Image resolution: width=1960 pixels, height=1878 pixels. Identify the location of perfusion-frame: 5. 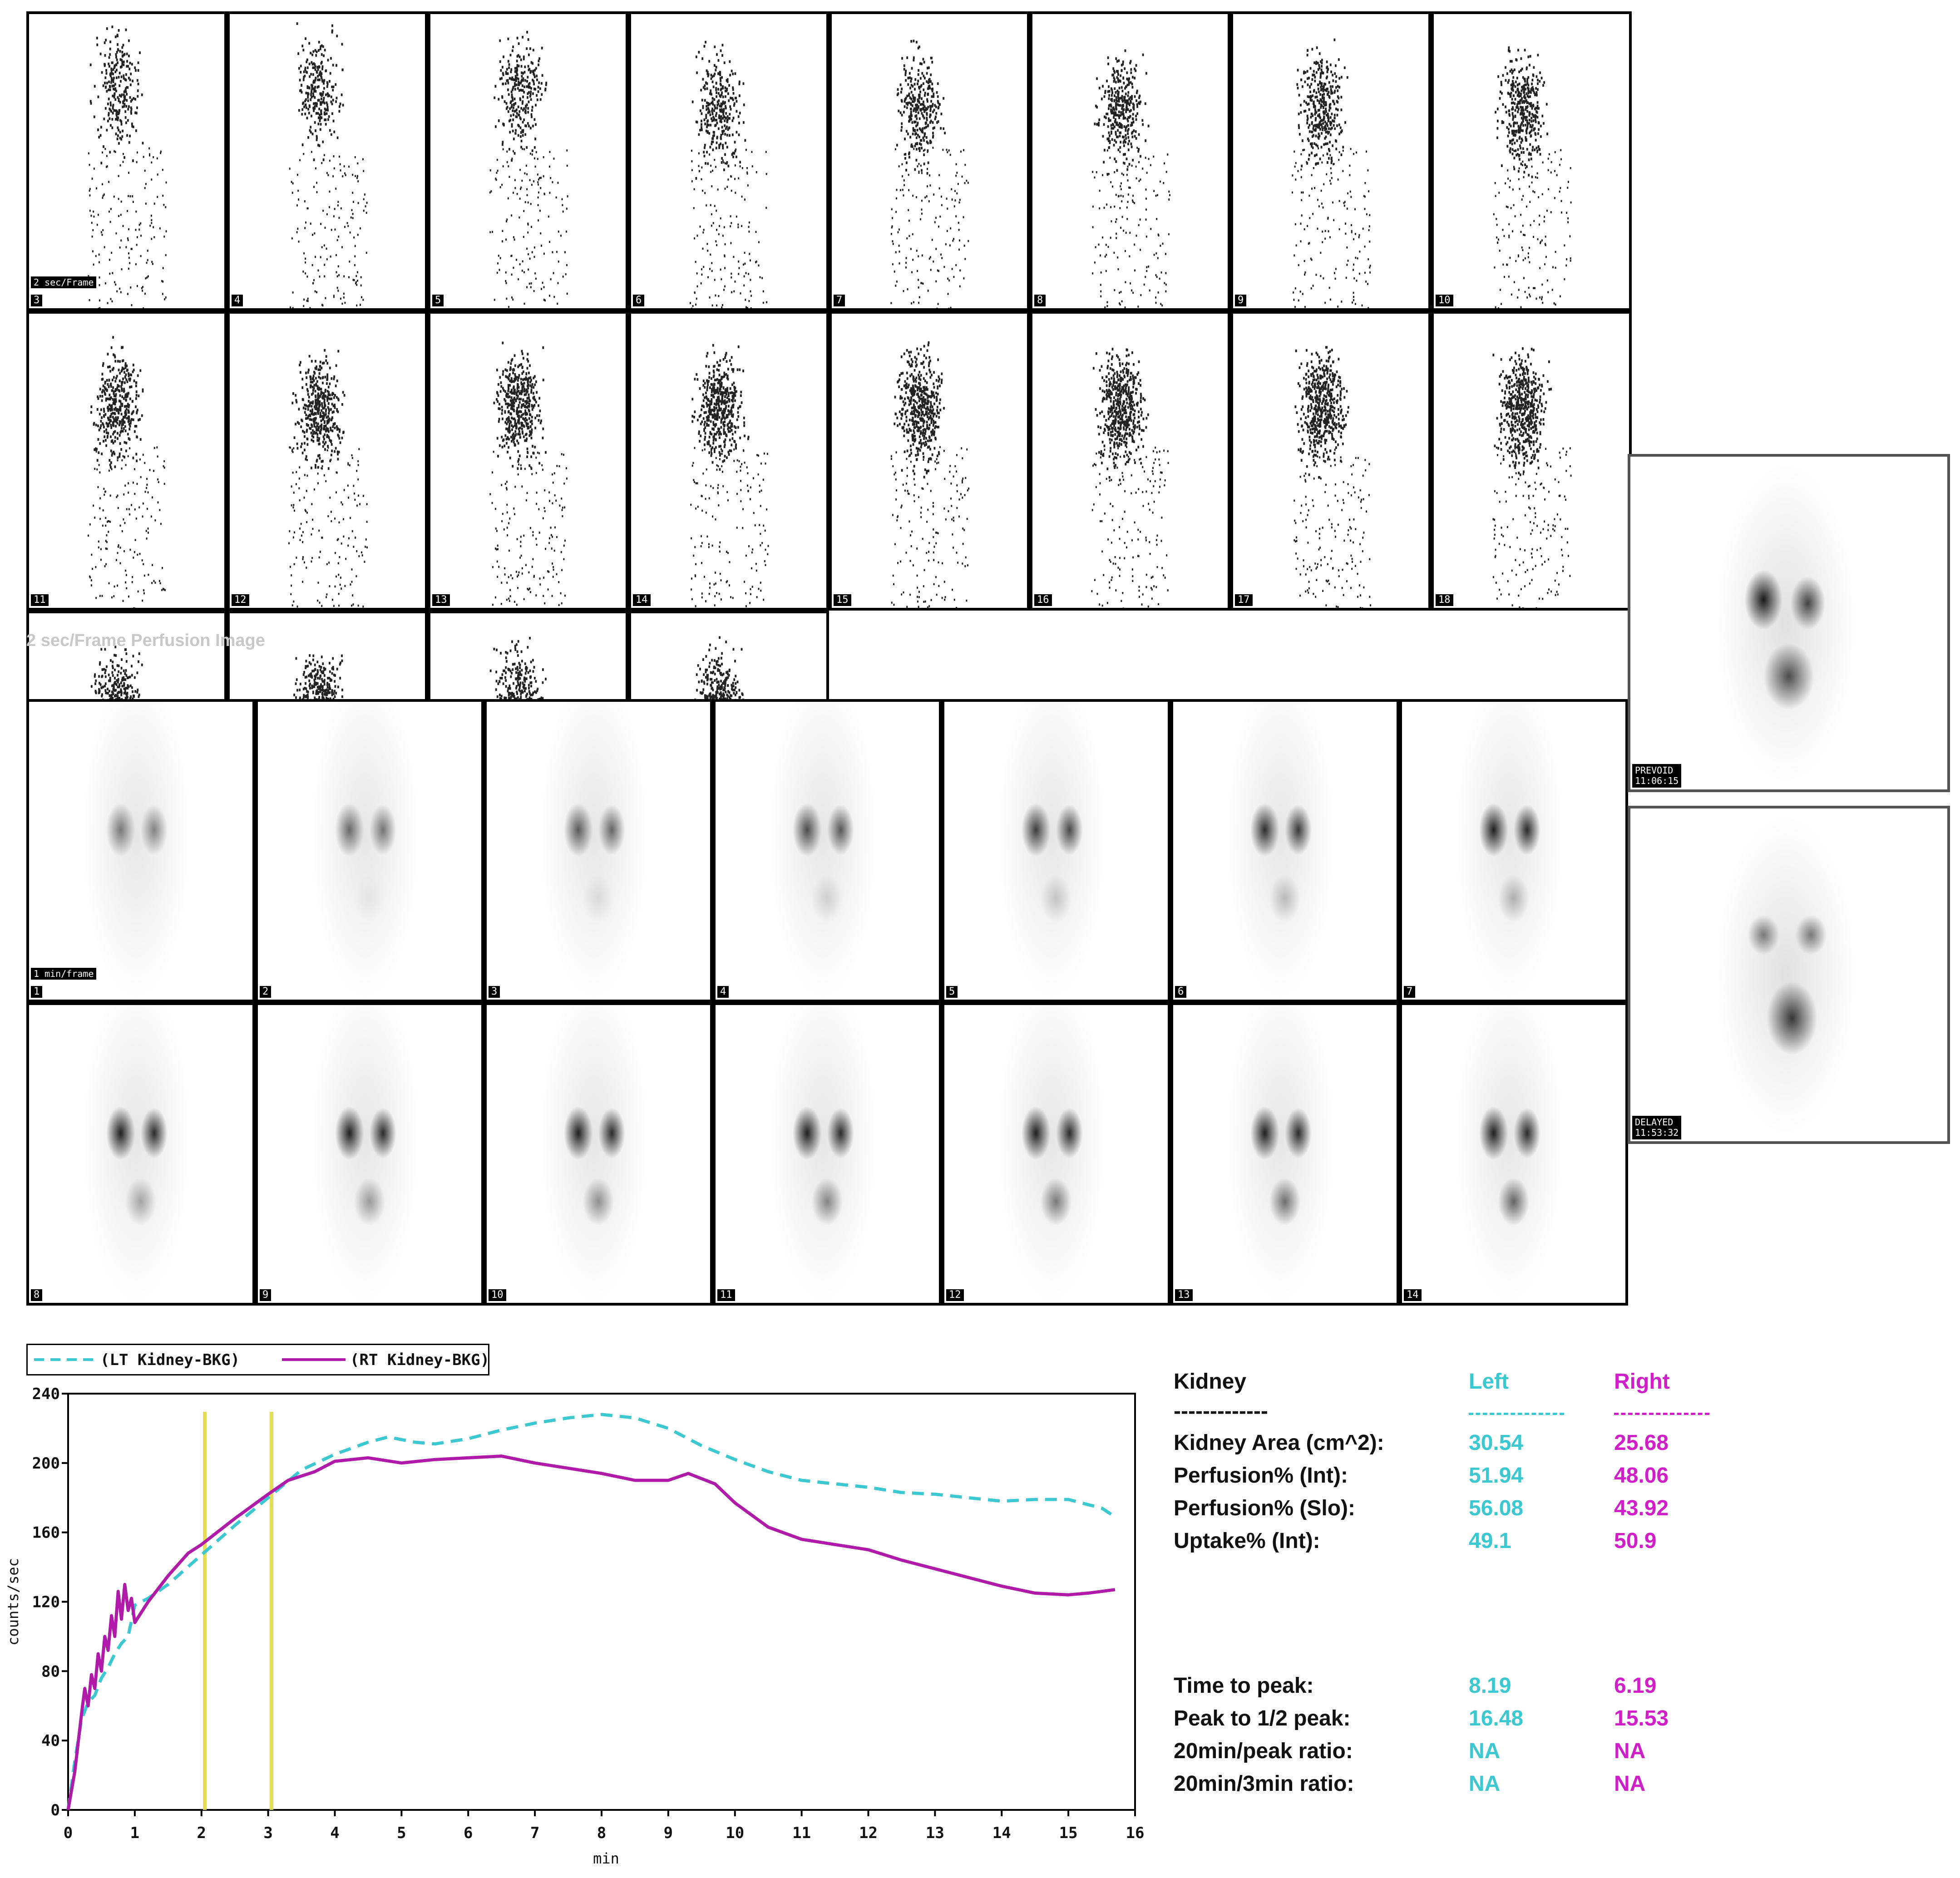
(528, 161).